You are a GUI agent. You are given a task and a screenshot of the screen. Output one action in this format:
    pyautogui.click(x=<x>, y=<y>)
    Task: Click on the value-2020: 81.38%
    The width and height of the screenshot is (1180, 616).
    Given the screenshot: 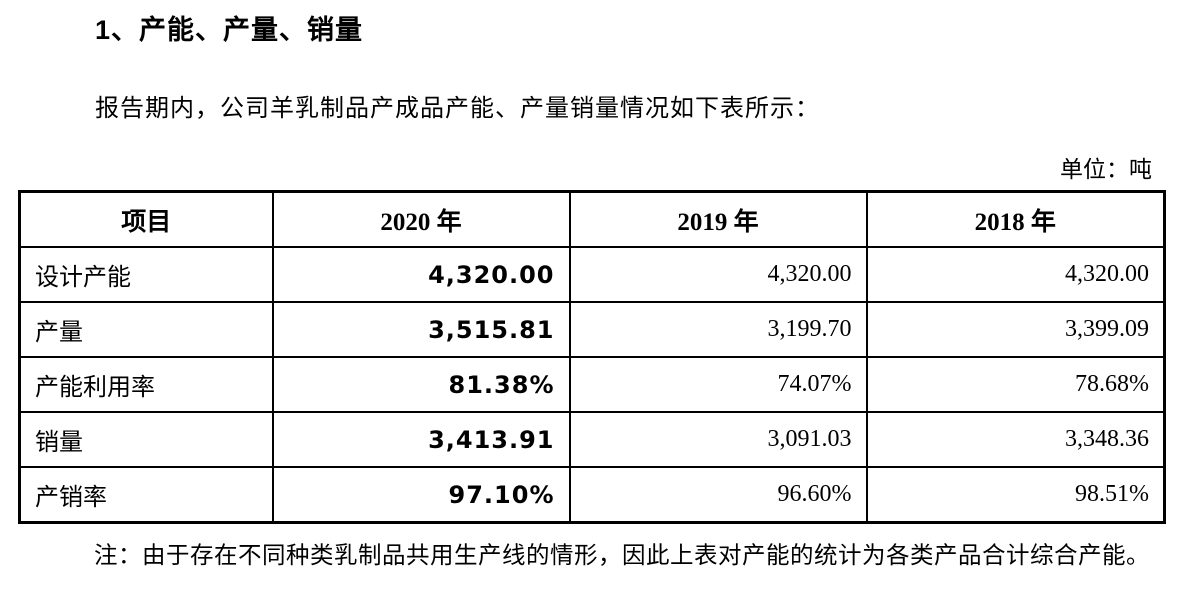 What is the action you would take?
    pyautogui.click(x=421, y=384)
    